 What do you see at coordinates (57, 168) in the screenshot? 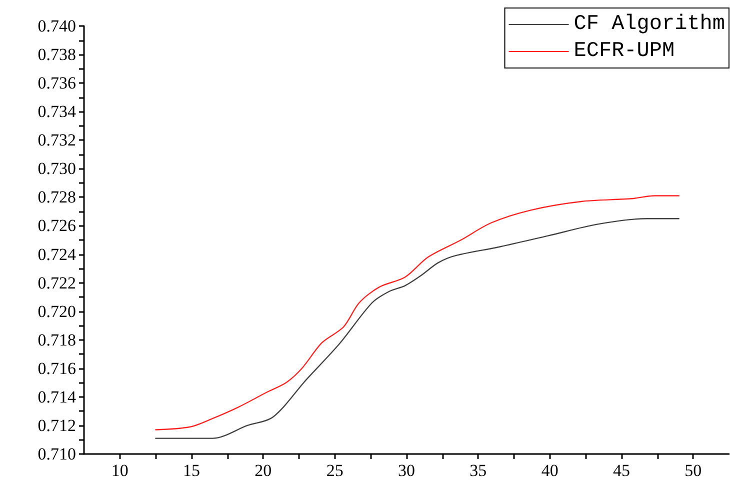
I see `y-tick-label: 0.730` at bounding box center [57, 168].